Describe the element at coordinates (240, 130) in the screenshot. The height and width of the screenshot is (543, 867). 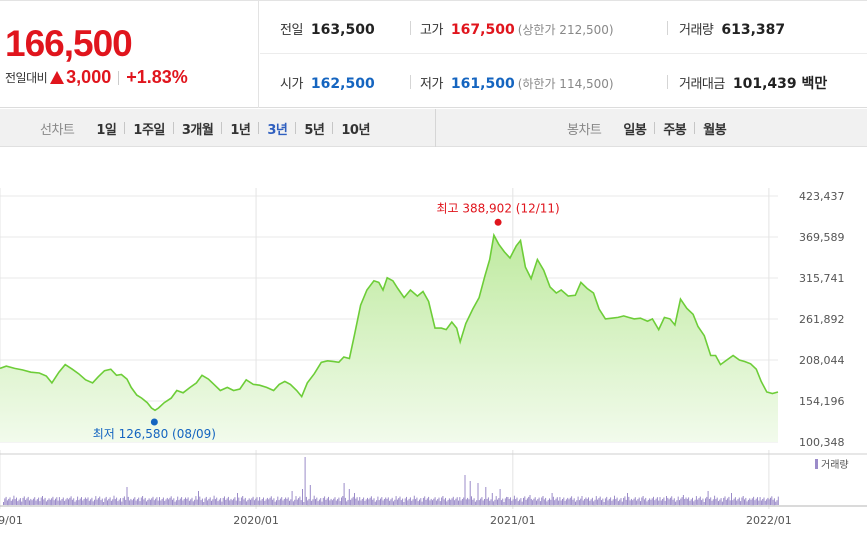
I see `period-1y-button: 1년` at that location.